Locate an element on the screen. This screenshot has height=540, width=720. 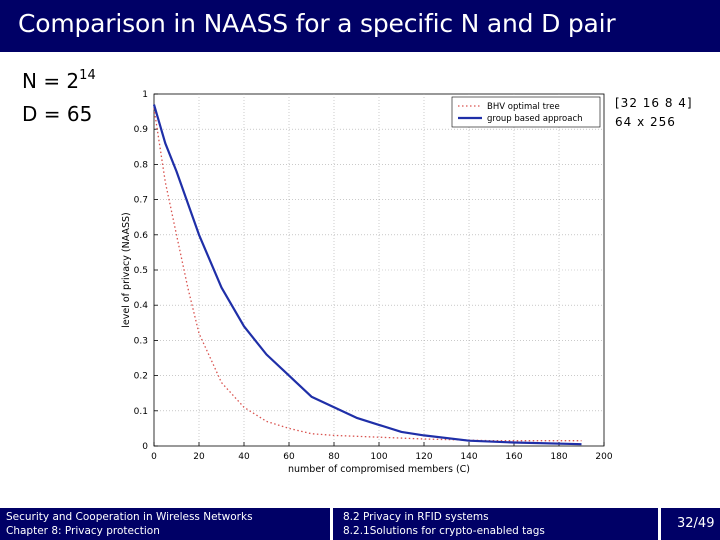
legend-label: BHV optimal tree is located at coordinates (523, 107).